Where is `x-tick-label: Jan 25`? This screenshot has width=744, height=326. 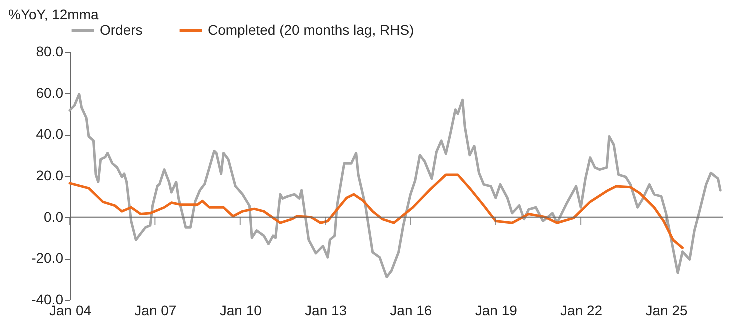
x-tick-label: Jan 25 is located at coordinates (667, 310).